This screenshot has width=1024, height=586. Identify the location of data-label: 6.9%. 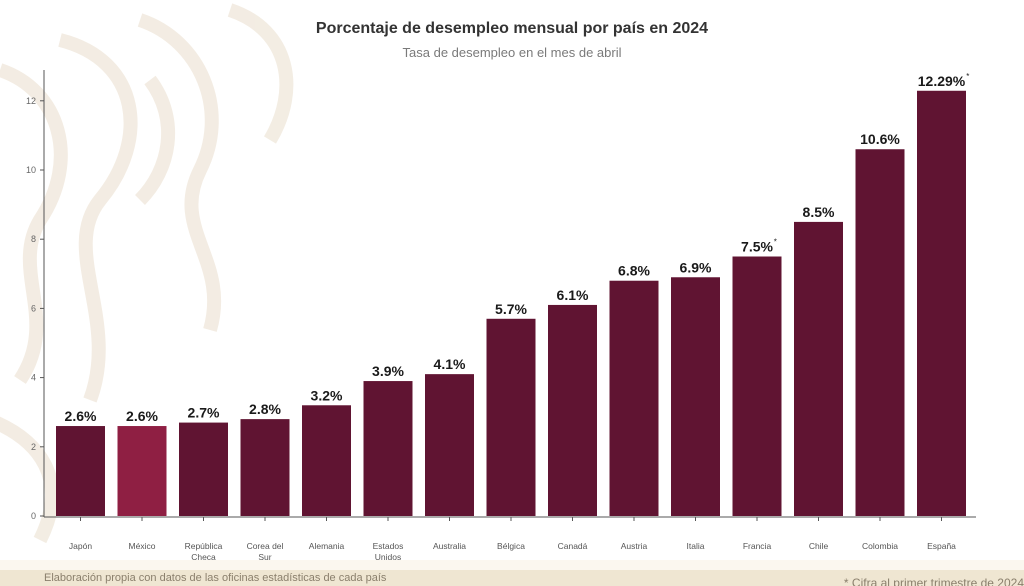
(696, 267).